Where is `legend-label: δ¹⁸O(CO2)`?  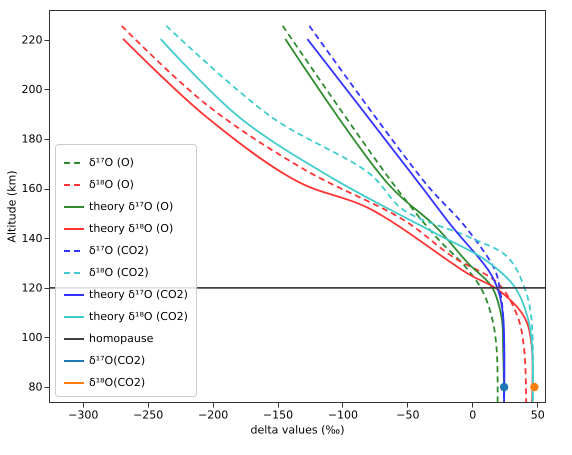
legend-label: δ¹⁸O(CO2) is located at coordinates (117, 382).